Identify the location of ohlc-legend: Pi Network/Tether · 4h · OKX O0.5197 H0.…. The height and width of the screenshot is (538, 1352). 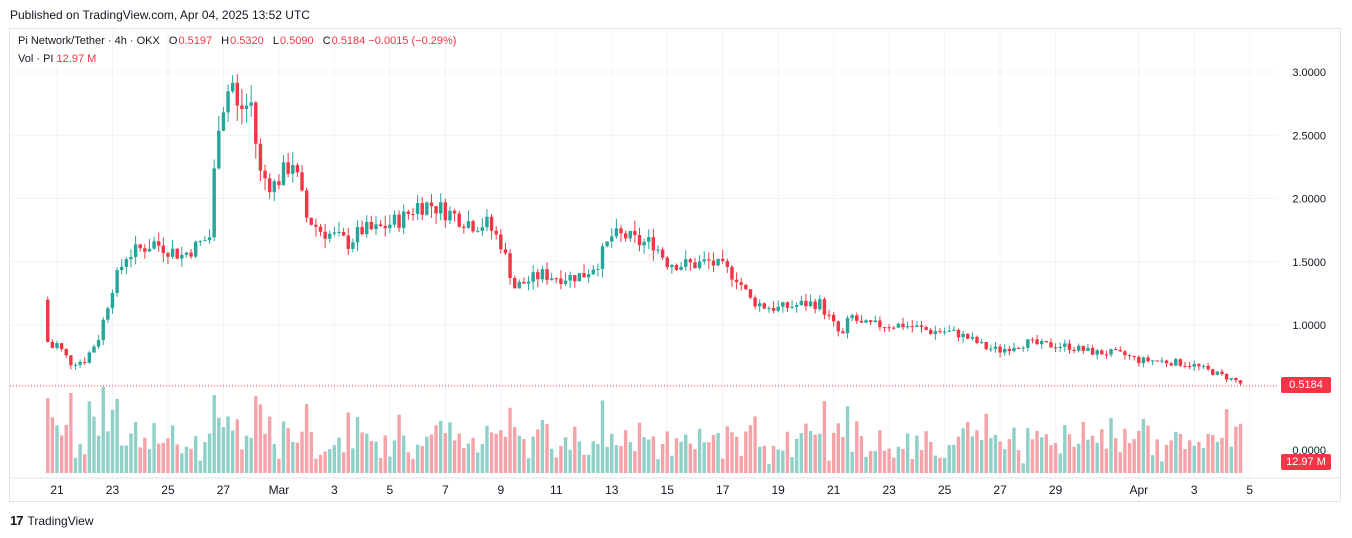
(237, 41).